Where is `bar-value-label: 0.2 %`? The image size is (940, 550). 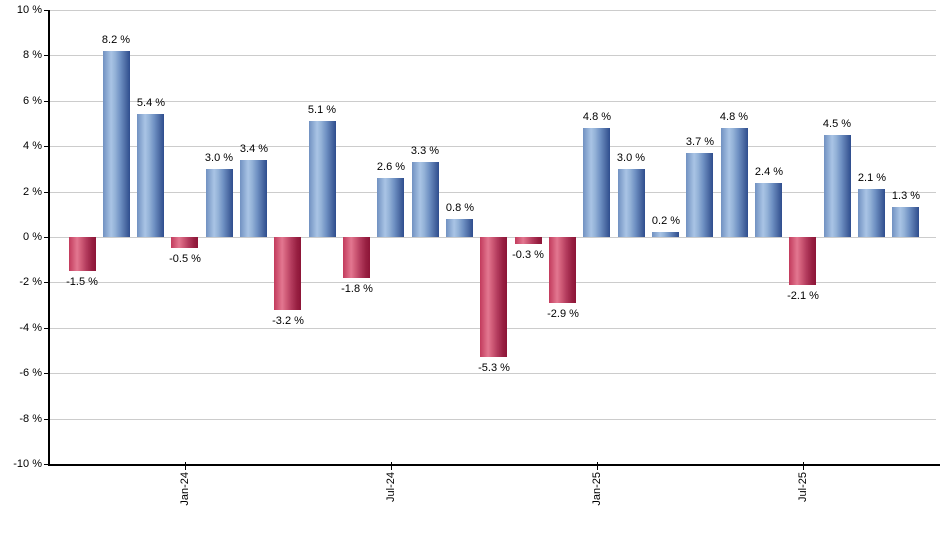
bar-value-label: 0.2 % is located at coordinates (666, 221).